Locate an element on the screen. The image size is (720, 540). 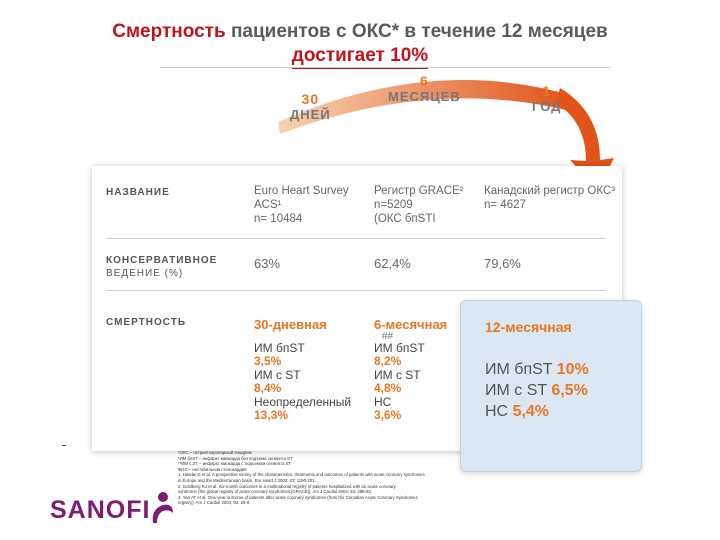
registry-canada-l2: n= 4627 is located at coordinates (505, 205).